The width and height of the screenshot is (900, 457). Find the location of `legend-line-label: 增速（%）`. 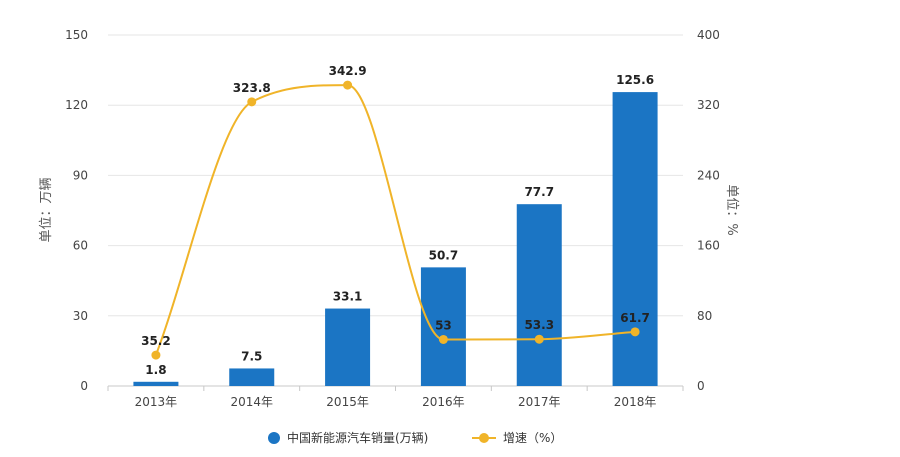

legend-line-label: 增速（%） is located at coordinates (532, 438).